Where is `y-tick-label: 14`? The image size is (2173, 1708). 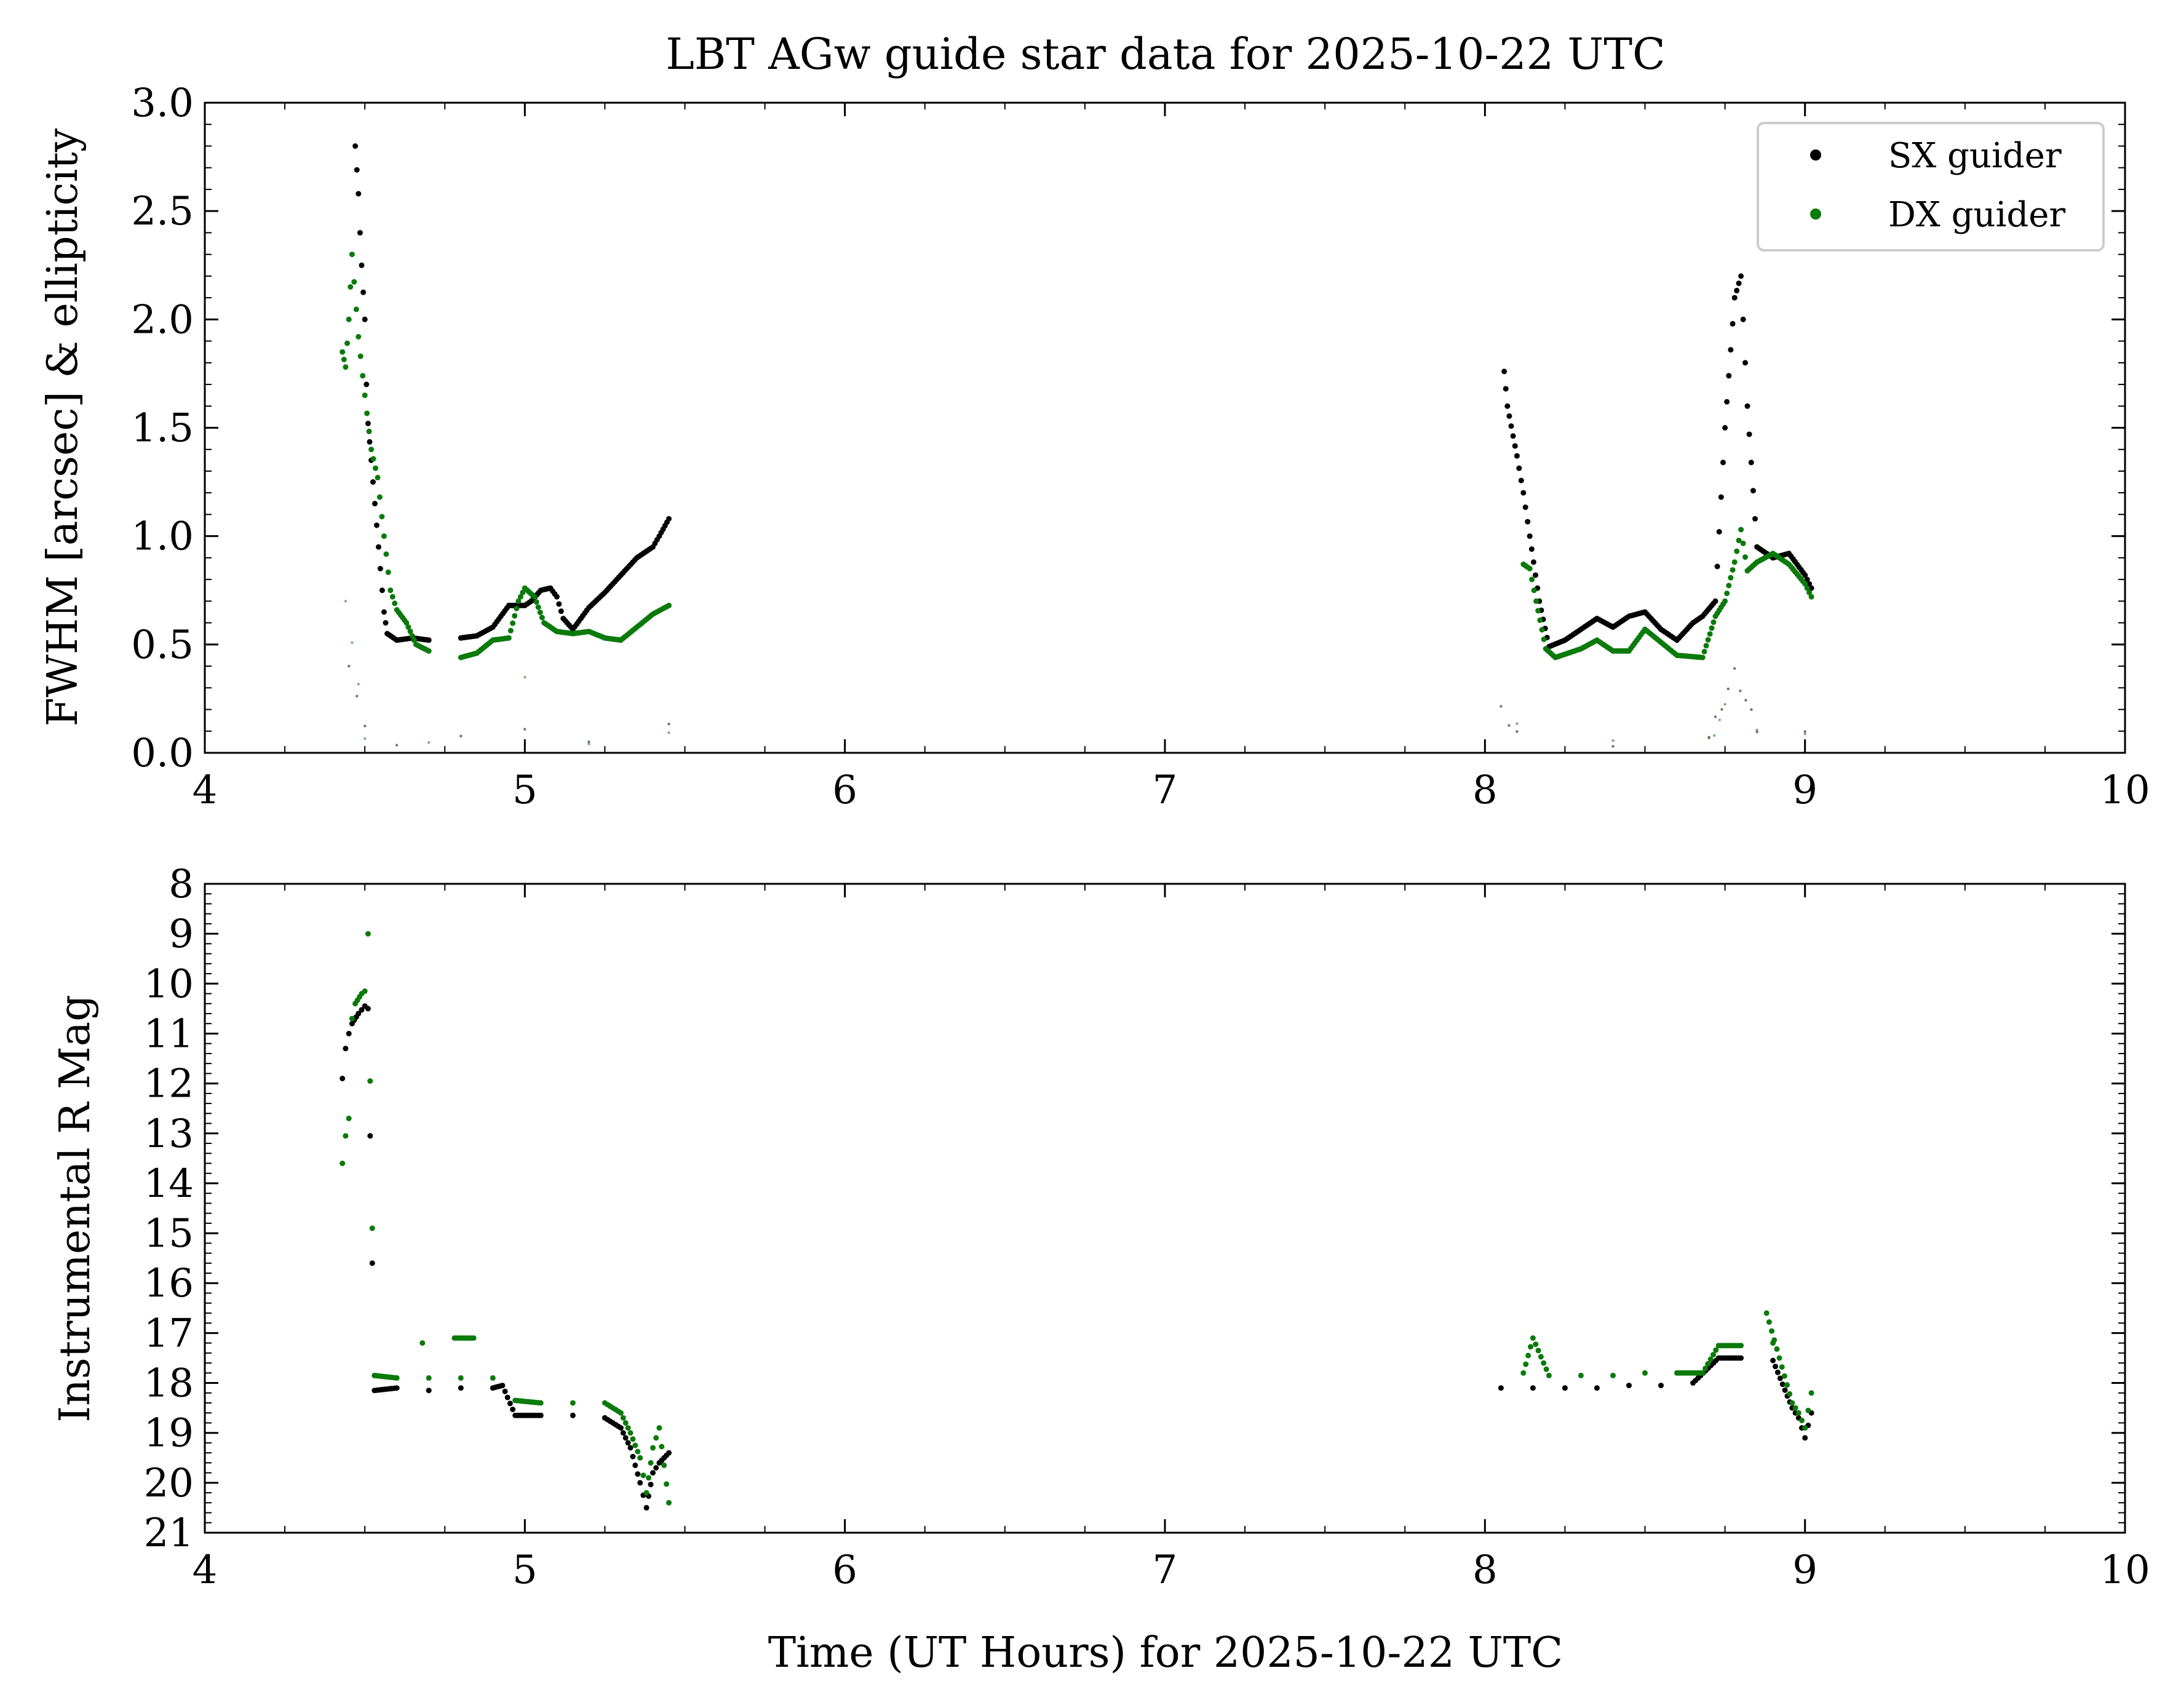 y-tick-label: 14 is located at coordinates (169, 1184).